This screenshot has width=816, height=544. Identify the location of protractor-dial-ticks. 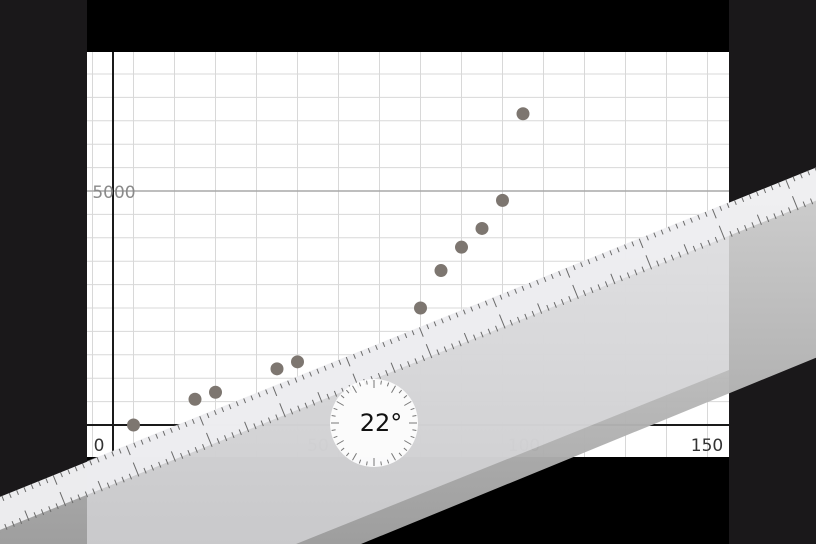
(374, 423).